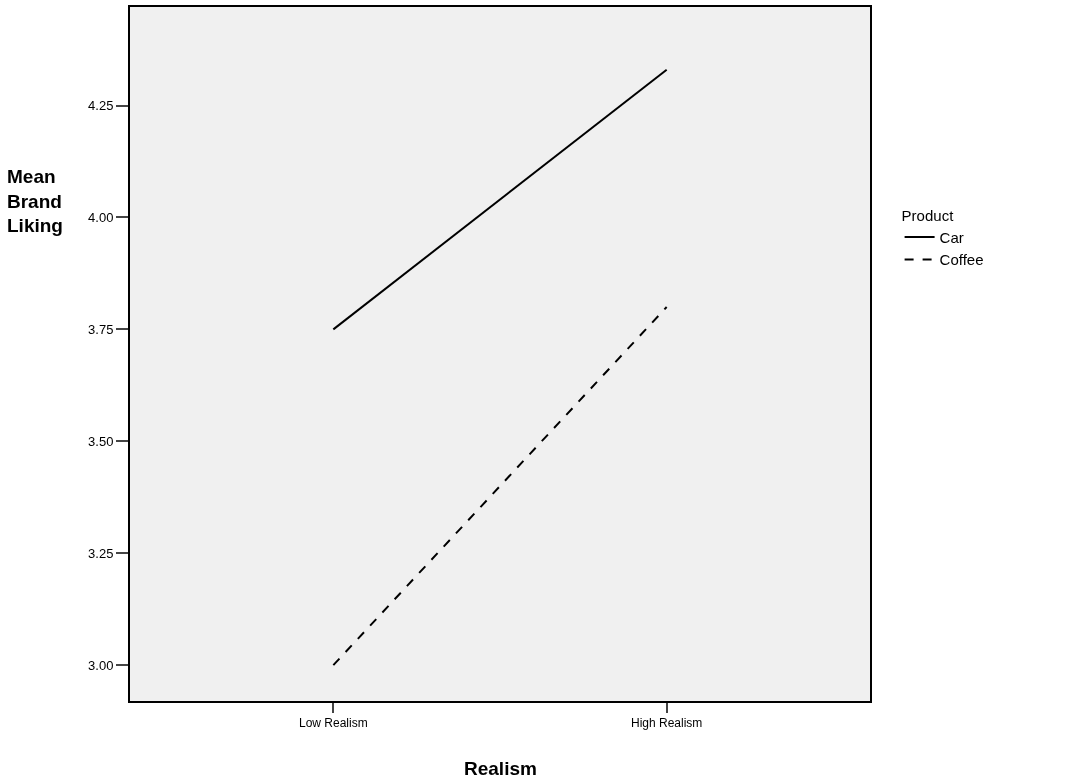 The height and width of the screenshot is (775, 1071). Describe the element at coordinates (500, 766) in the screenshot. I see `x-axis-title: Realism` at that location.